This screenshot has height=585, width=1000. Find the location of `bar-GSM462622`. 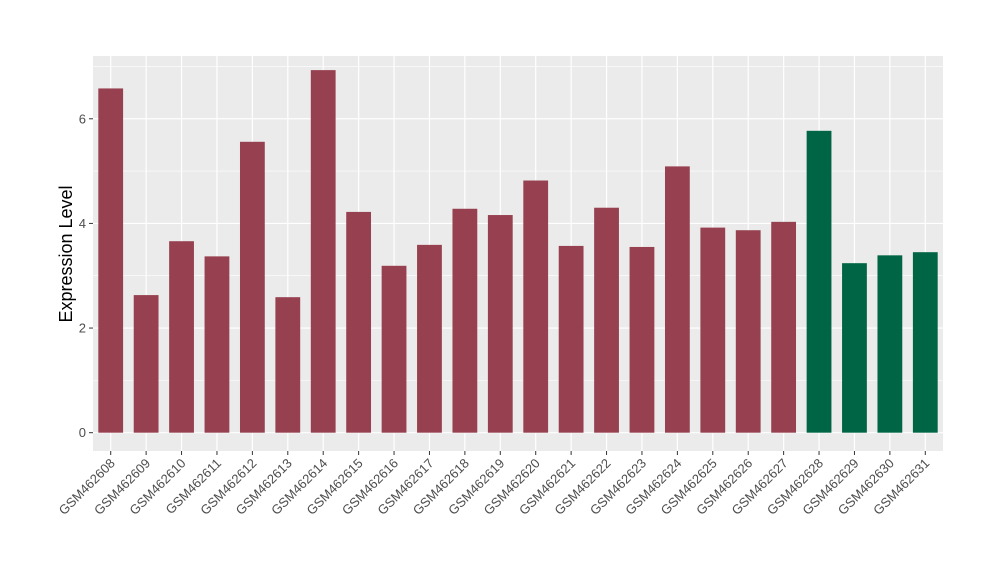

bar-GSM462622 is located at coordinates (606, 320).